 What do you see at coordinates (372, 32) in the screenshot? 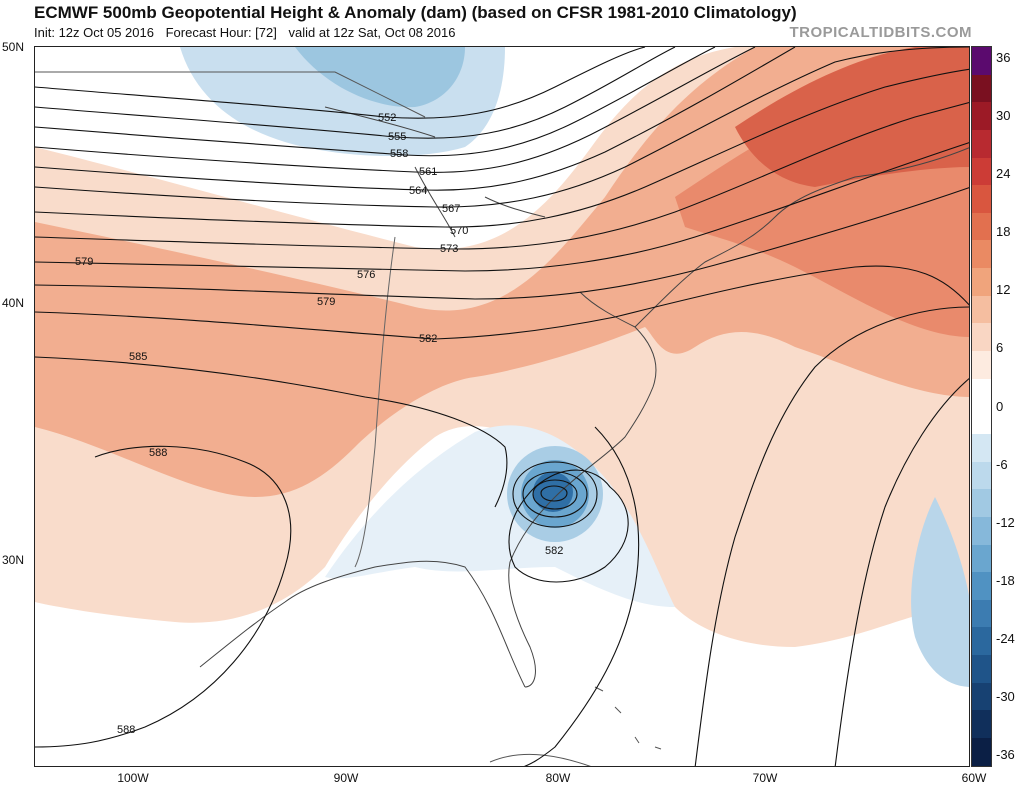
I see `valid-time: valid at 12z Sat, Oct 08 2016` at bounding box center [372, 32].